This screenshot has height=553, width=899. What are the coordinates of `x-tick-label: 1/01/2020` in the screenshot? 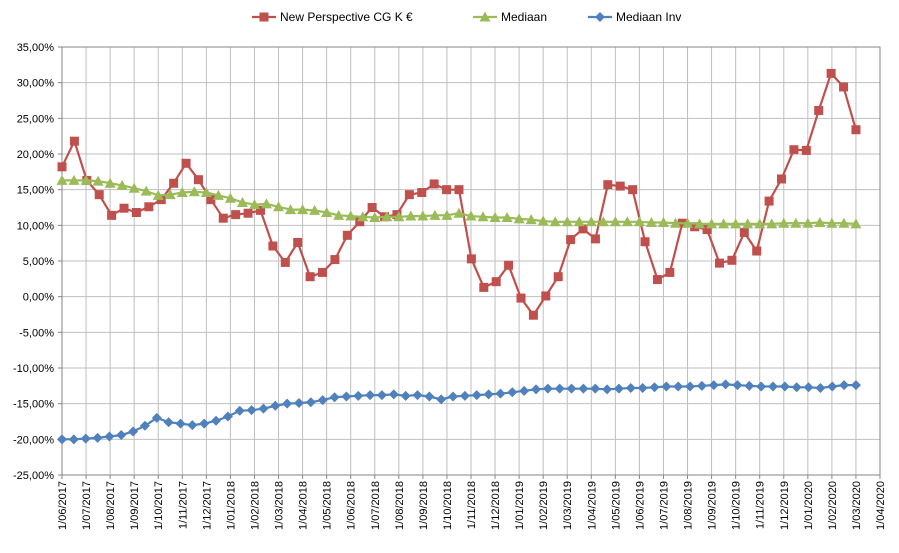 It's located at (809, 505).